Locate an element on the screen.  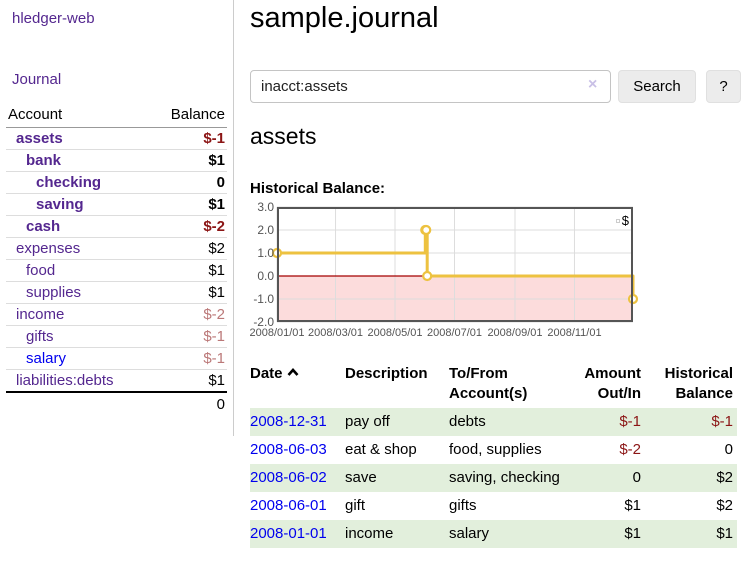
transaction-accounts: food, supplies is located at coordinates (495, 449).